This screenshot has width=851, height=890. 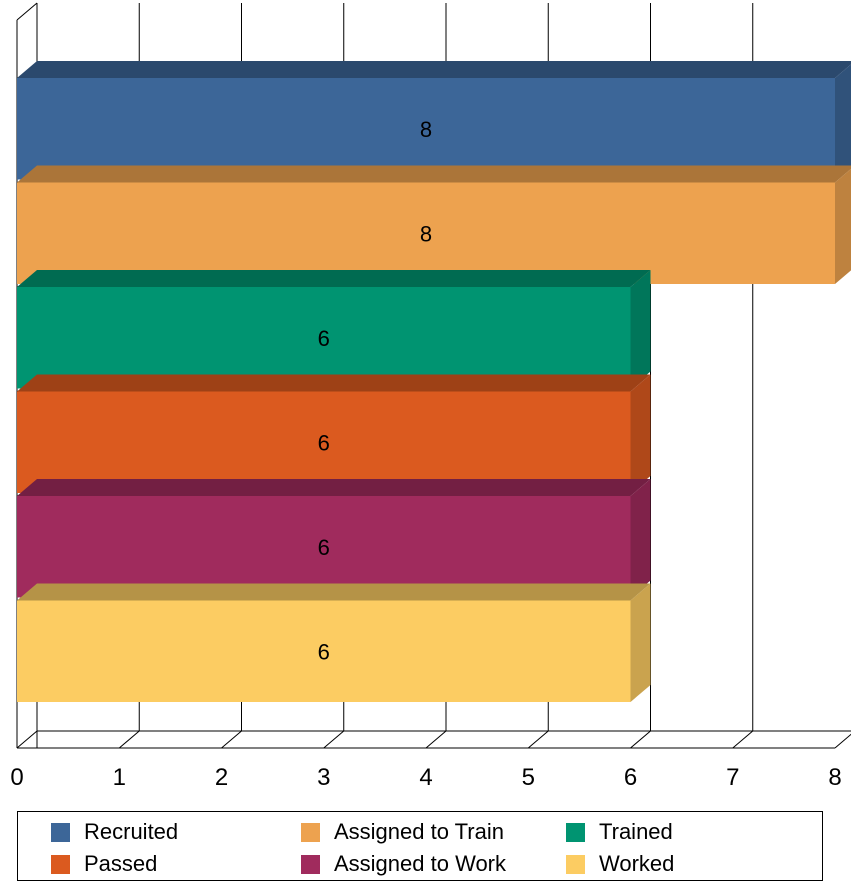 I want to click on legend-item-trained: Trained, so click(x=619, y=832).